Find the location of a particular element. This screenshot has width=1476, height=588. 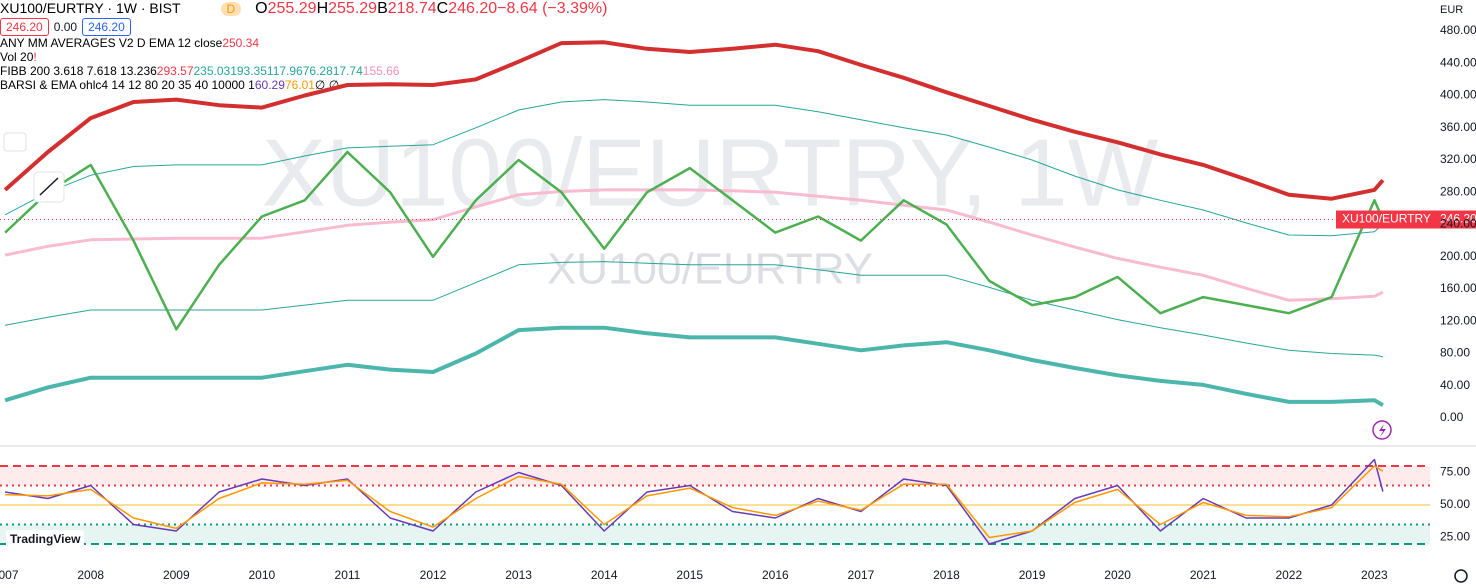

watermark: XU100/EURTRY, 1W is located at coordinates (710, 172).